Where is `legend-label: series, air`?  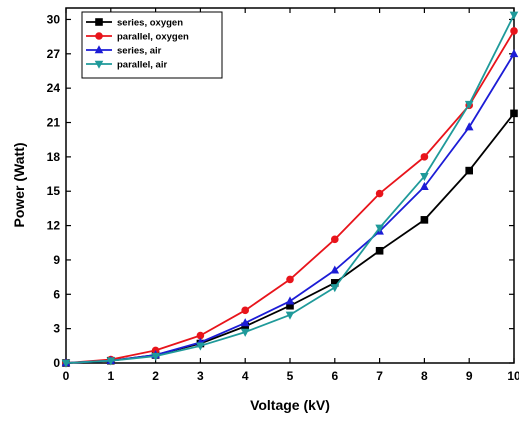 legend-label: series, air is located at coordinates (139, 51).